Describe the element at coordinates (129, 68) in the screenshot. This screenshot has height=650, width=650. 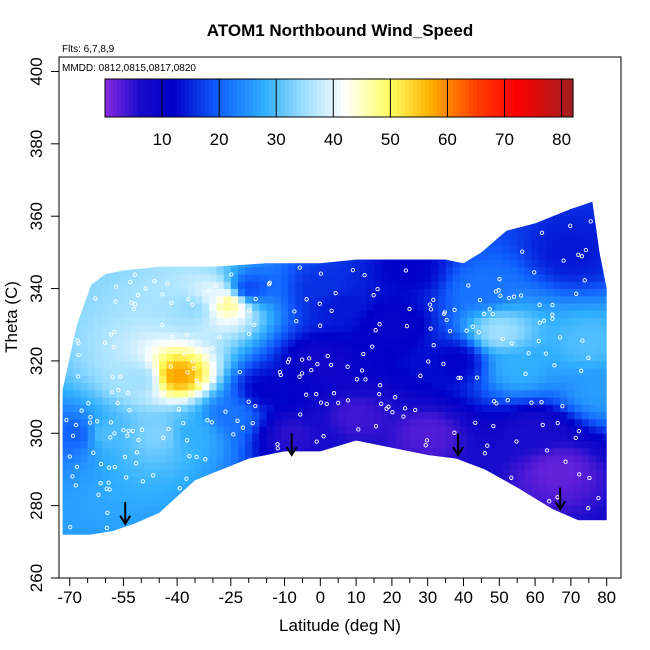
I see `chart-subtitle-dates: MMDD: 0812,0815,0817,0820` at that location.